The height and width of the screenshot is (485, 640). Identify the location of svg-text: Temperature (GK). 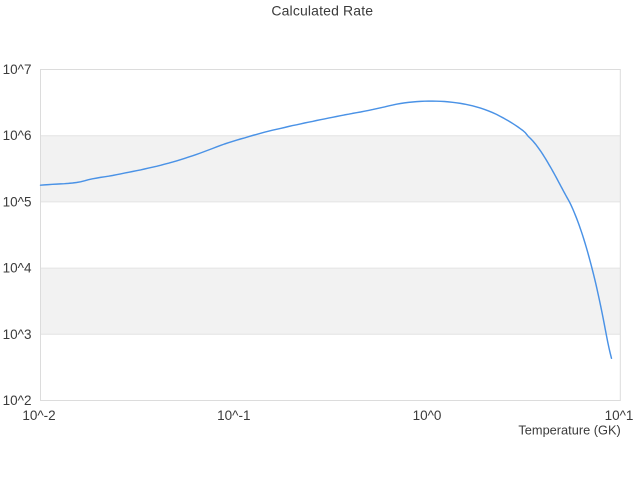
(569, 430).